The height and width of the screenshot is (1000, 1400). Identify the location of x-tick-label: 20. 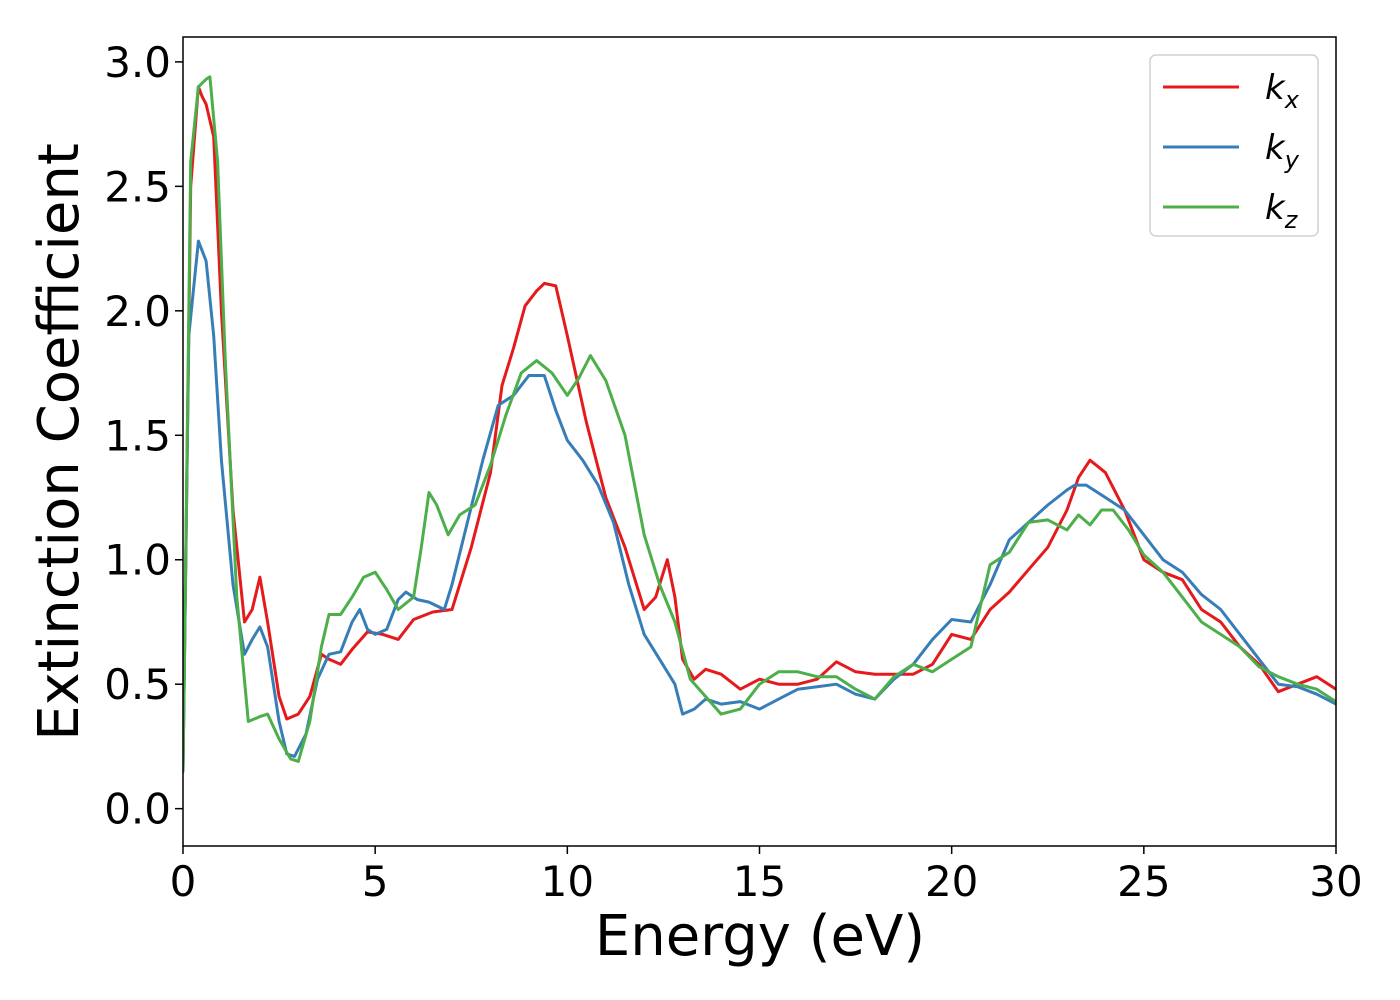
(951, 881).